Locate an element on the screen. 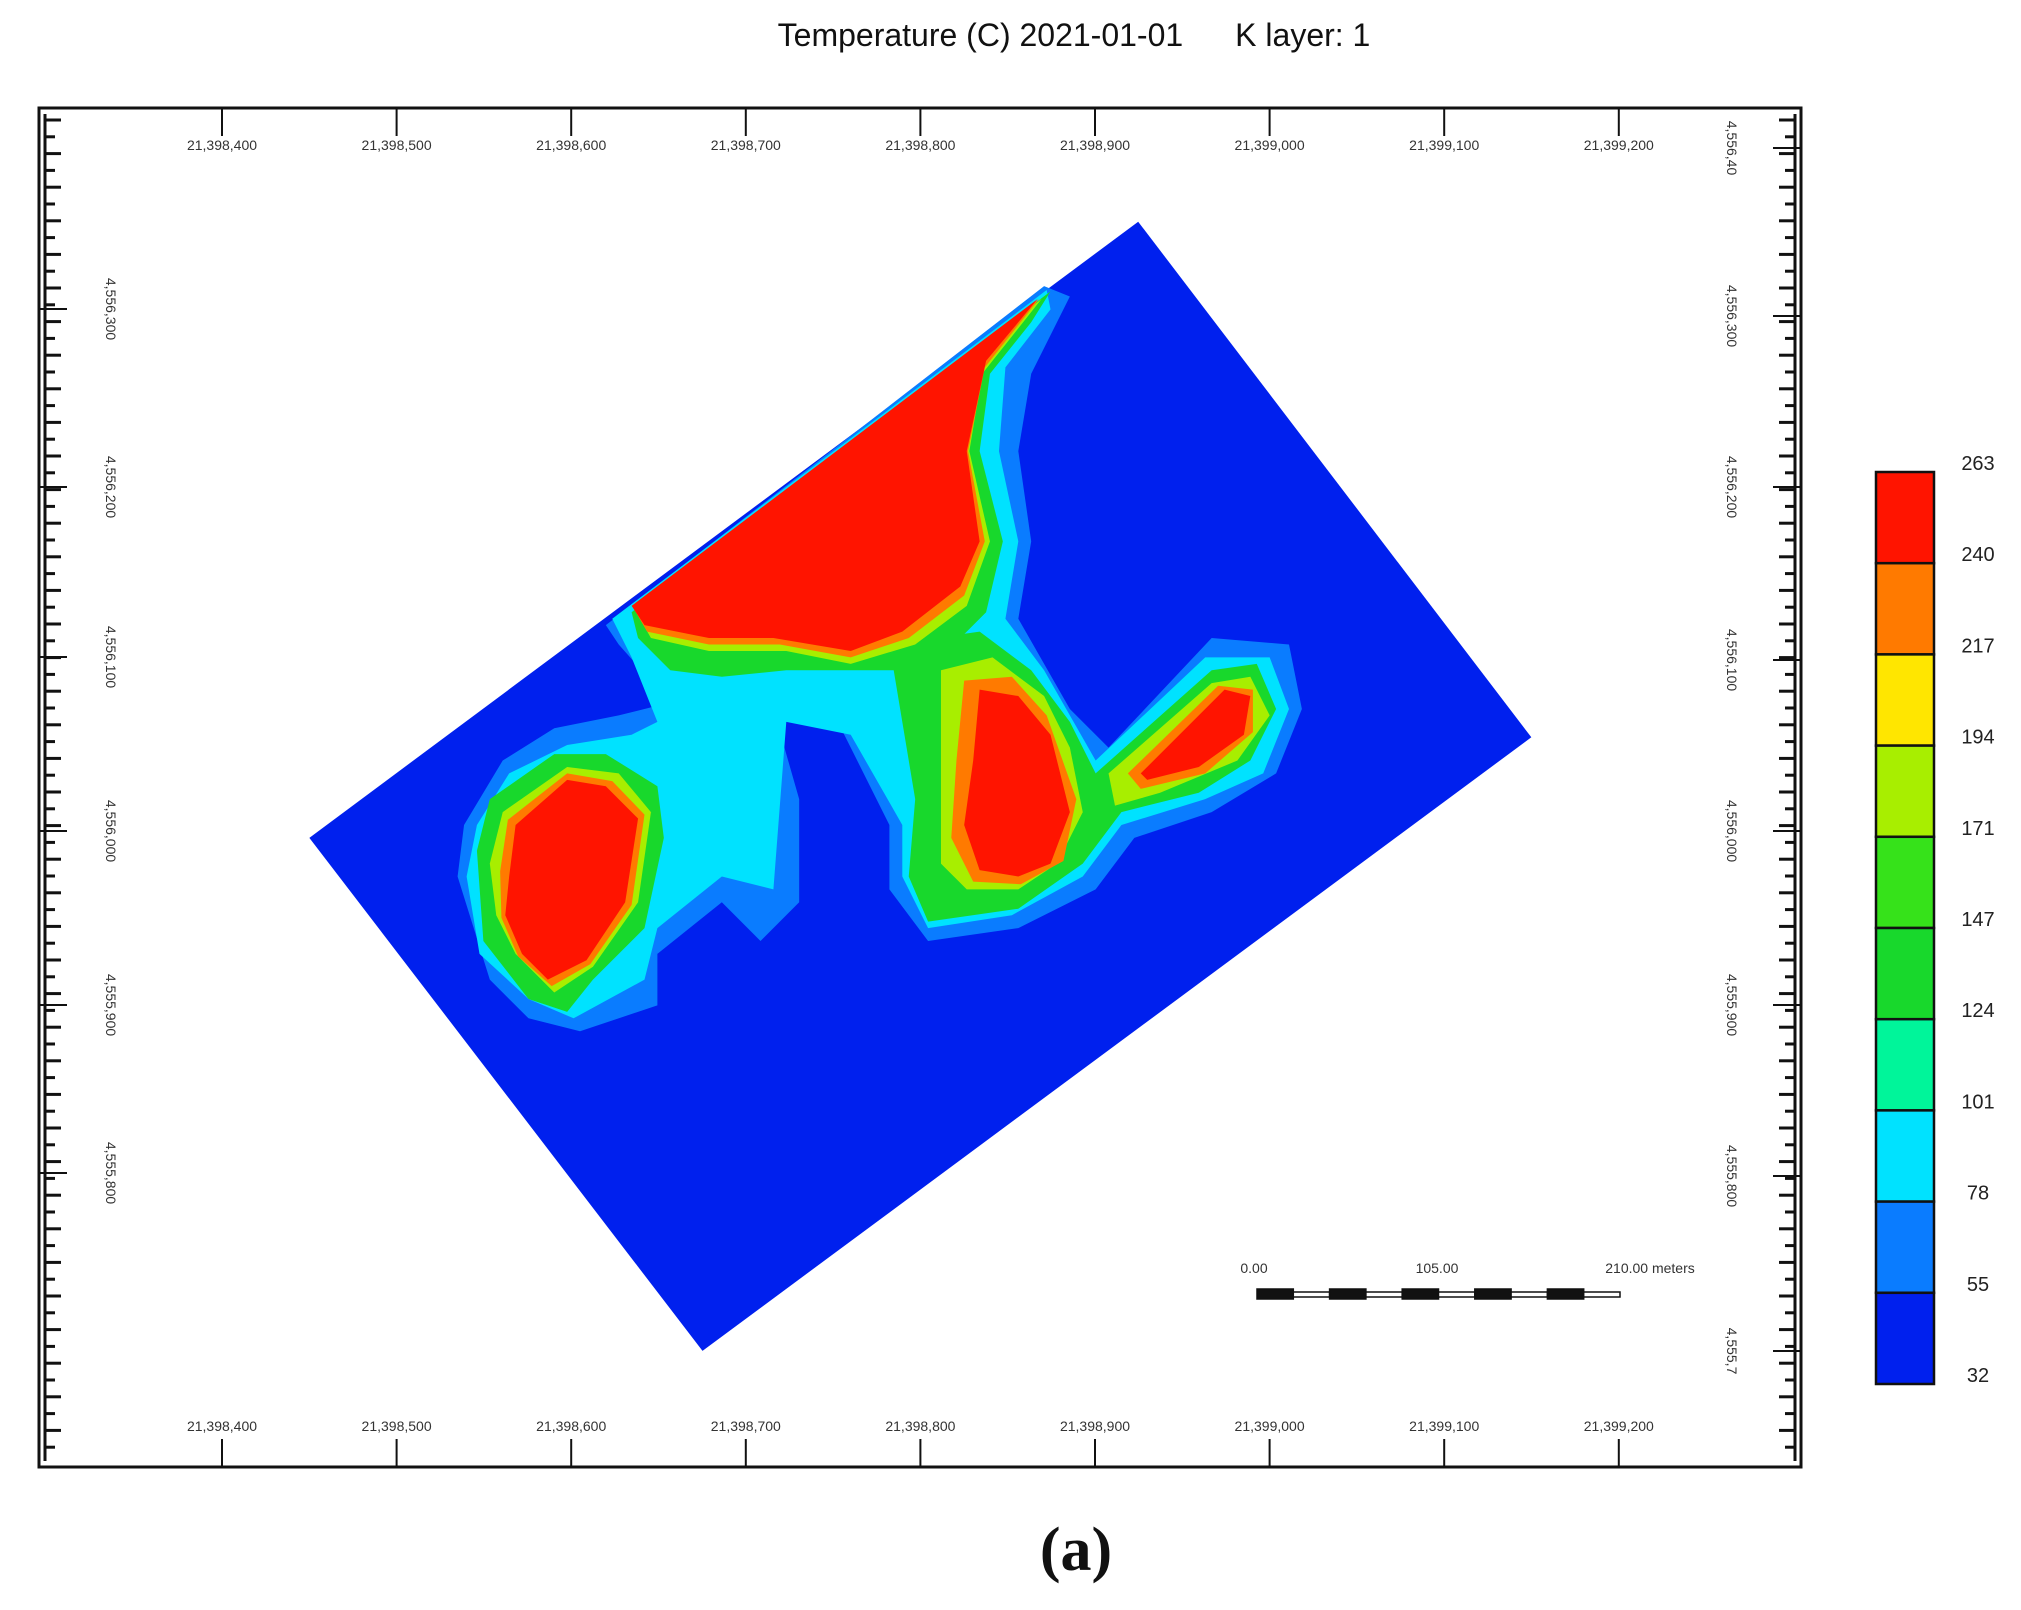  x-tick-label-bottom: 21,398,400 is located at coordinates (222, 1426).